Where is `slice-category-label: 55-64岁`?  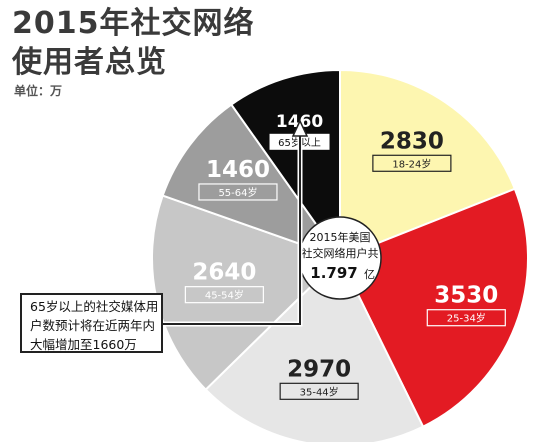 slice-category-label: 55-64岁 is located at coordinates (237, 192).